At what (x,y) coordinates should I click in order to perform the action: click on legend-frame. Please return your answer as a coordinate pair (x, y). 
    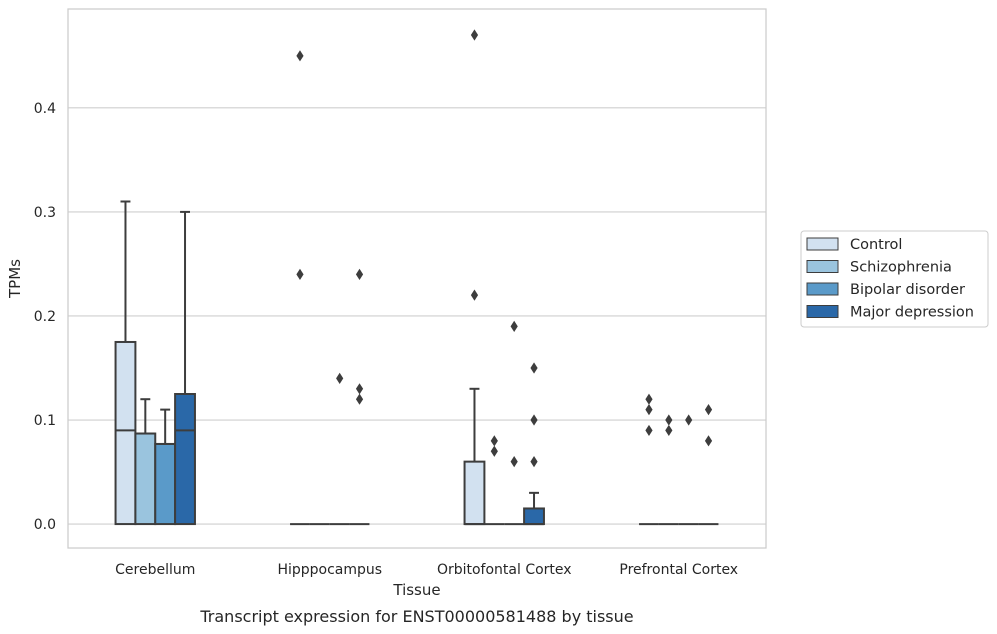
    Looking at the image, I should click on (894, 279).